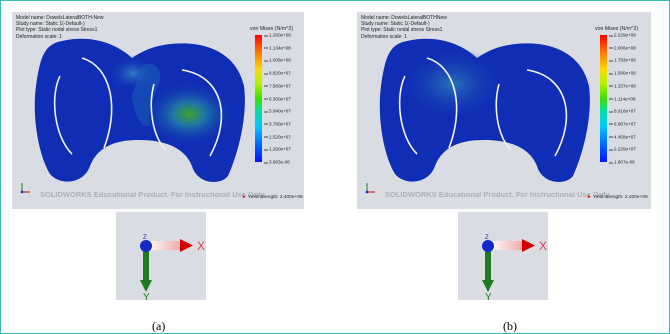 The image size is (670, 334). Describe the element at coordinates (503, 257) in the screenshot. I see `axis-triad-b: X Y Z` at that location.